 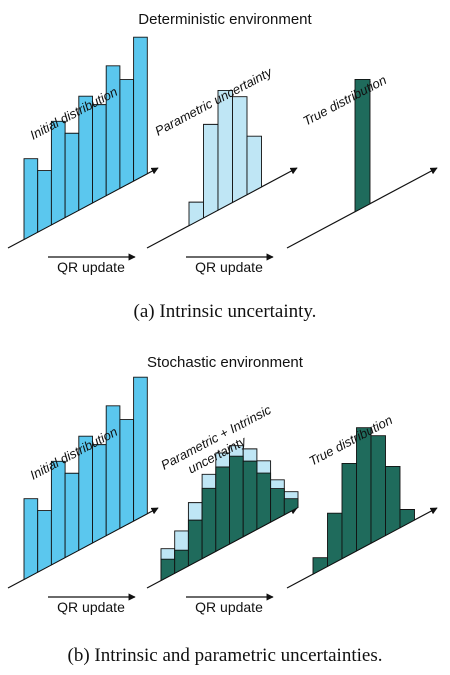 I want to click on panel-a-initial-bars, so click(x=85, y=138).